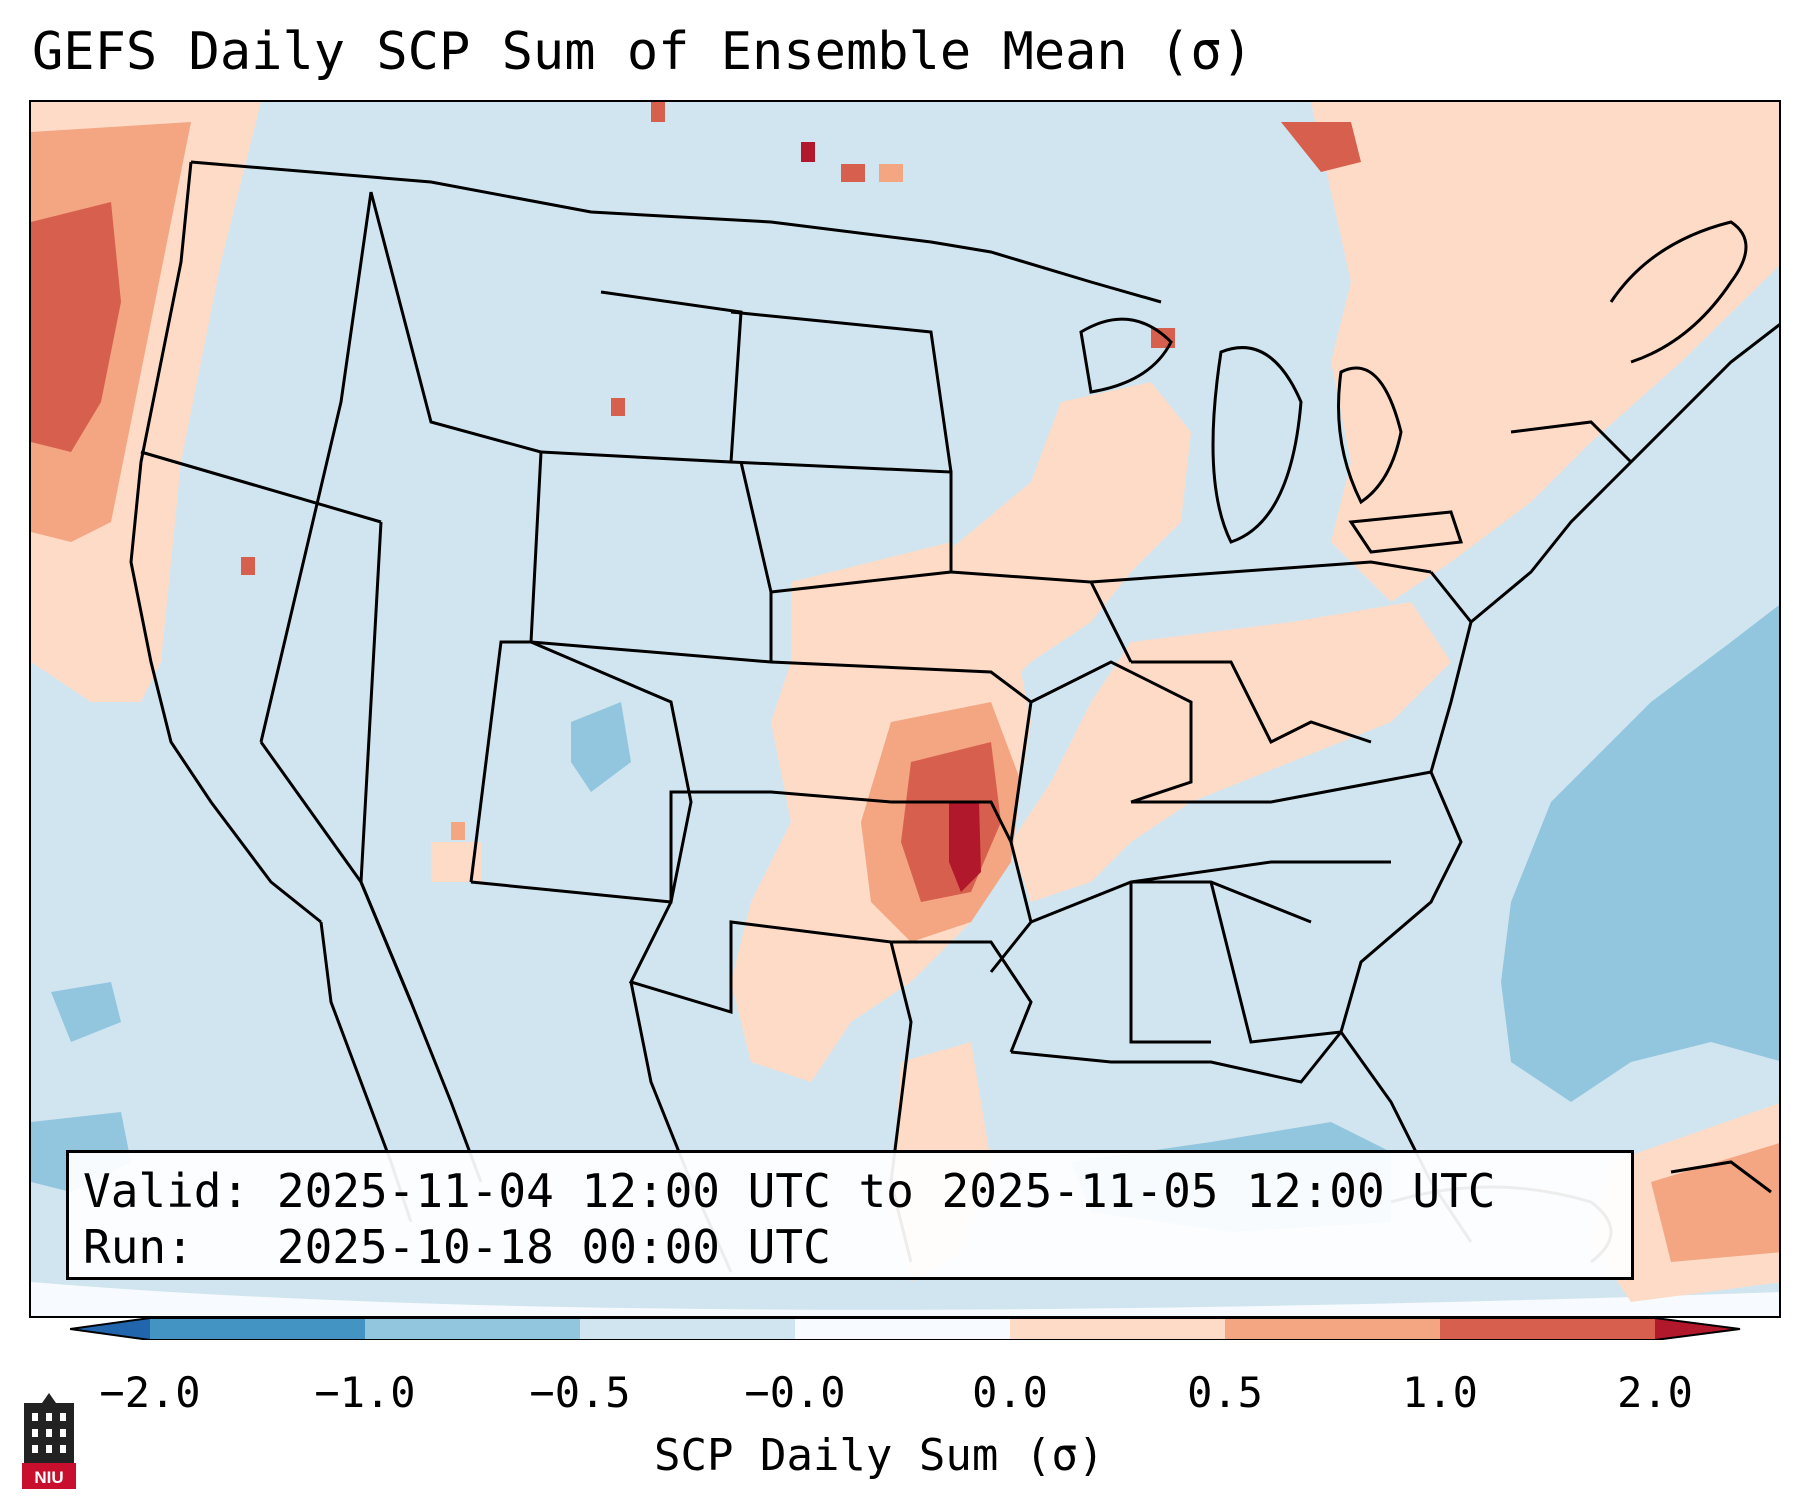 This screenshot has height=1506, width=1803. Describe the element at coordinates (1697, 1329) in the screenshot. I see `colorbar-extend-high` at that location.